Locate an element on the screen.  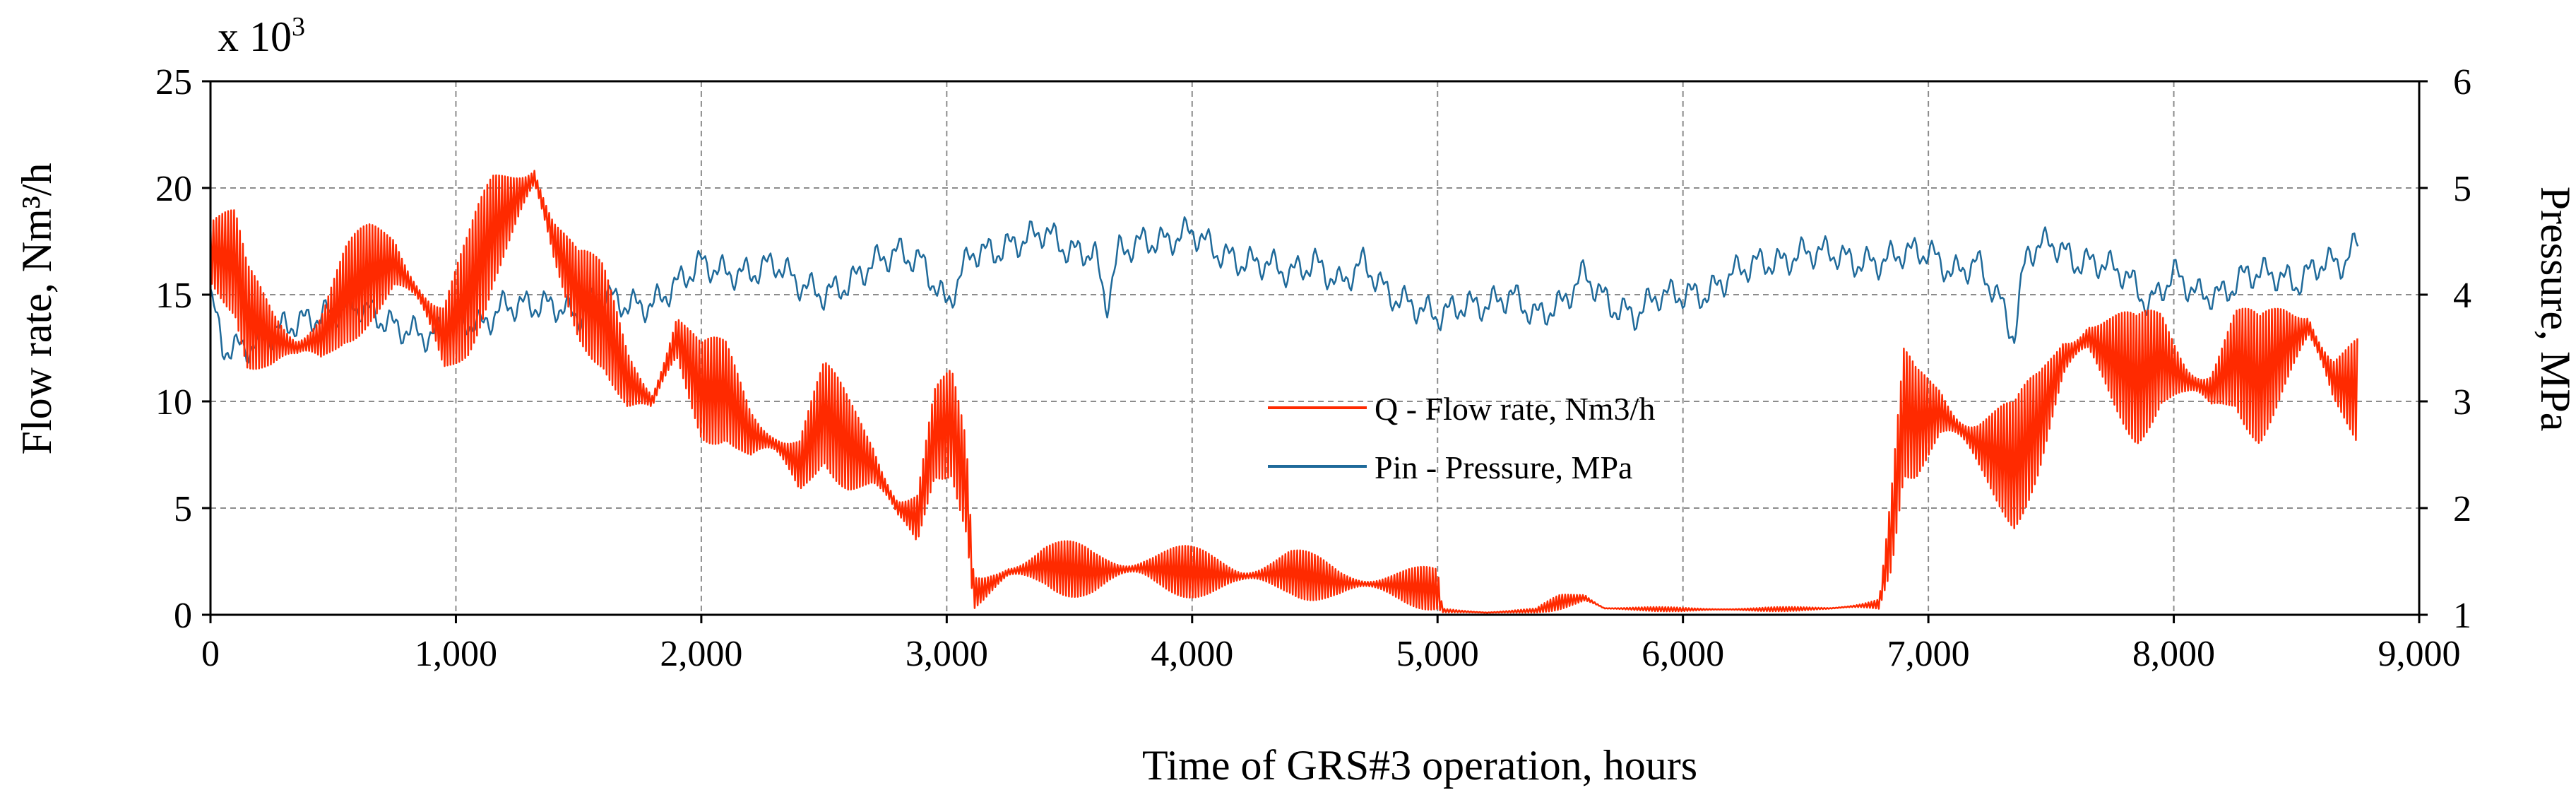
x-axis-title: Time of GRS#3 operation, hours is located at coordinates (1419, 765).